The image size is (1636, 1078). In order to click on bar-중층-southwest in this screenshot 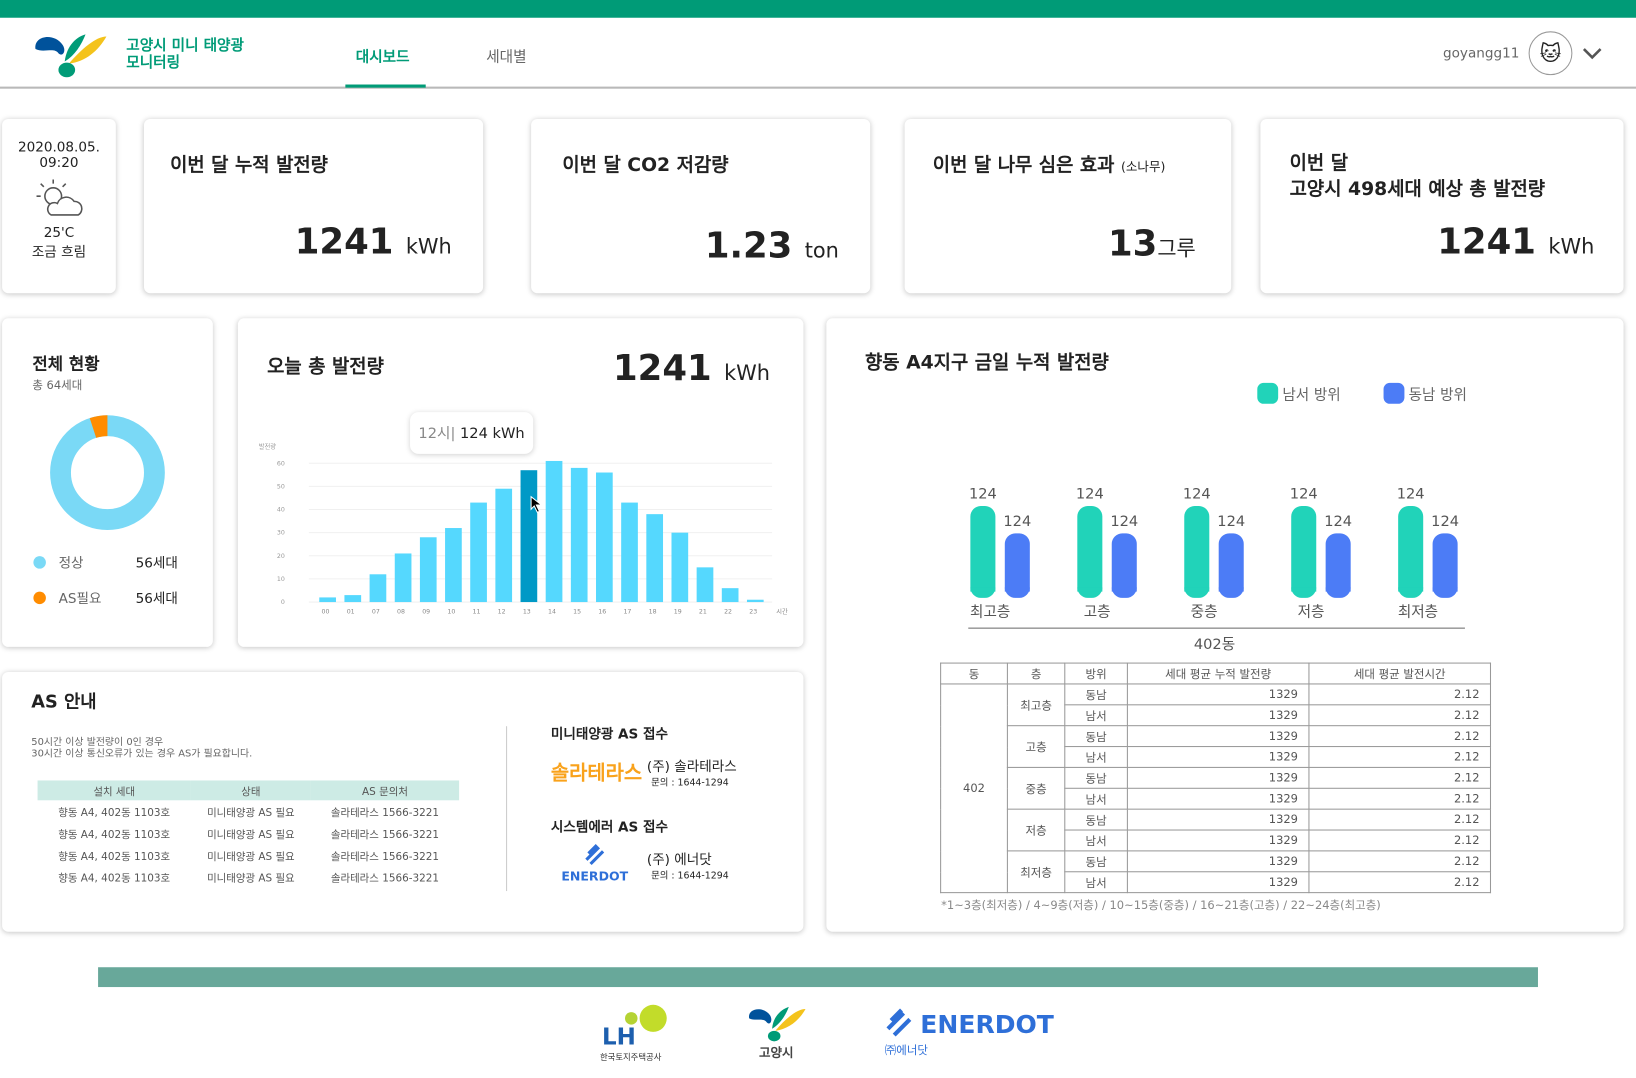, I will do `click(1197, 552)`.